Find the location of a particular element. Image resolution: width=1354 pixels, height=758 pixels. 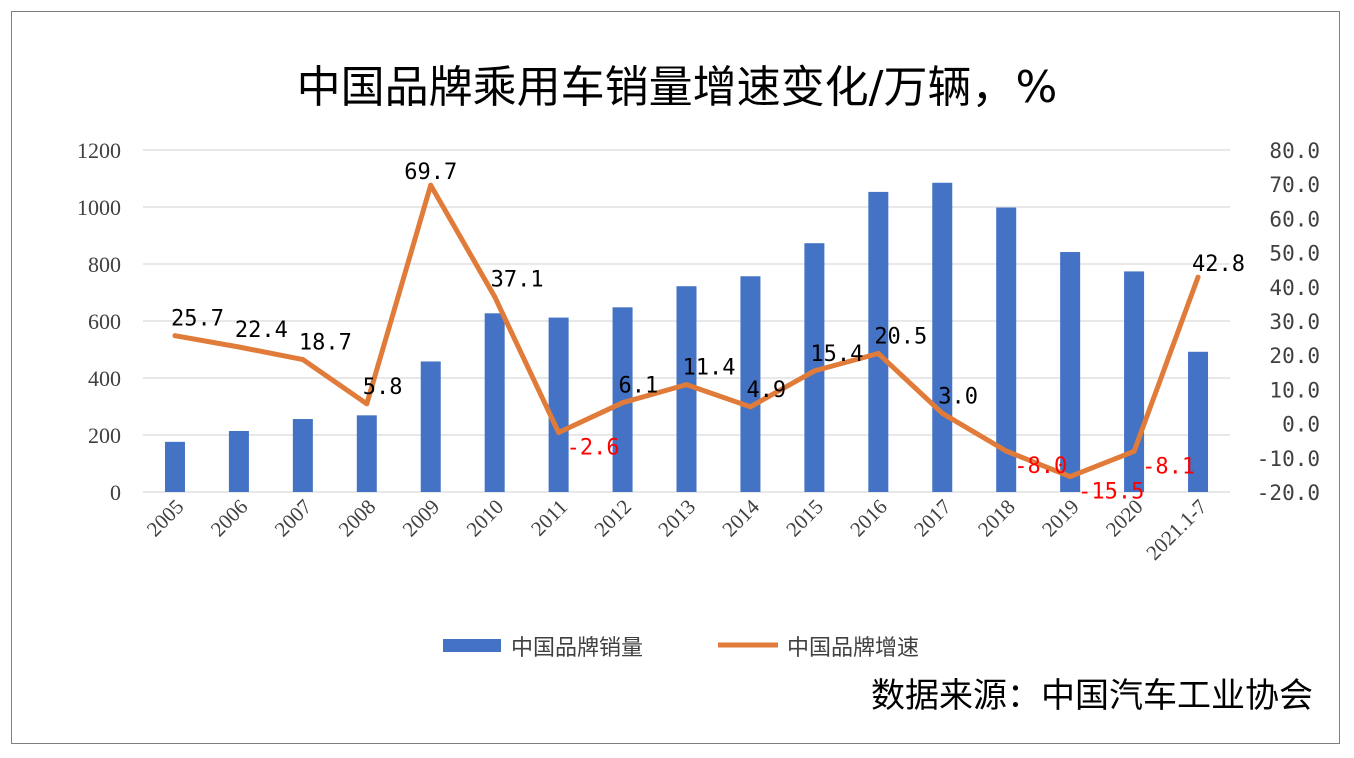

x-tick-label: 2015 is located at coordinates (804, 518).